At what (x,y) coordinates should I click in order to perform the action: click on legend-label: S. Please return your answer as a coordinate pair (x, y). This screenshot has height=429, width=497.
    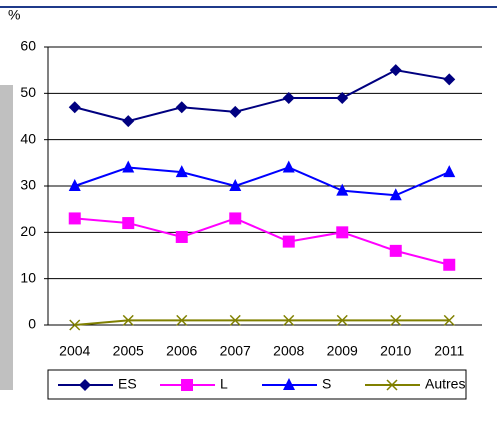
    Looking at the image, I should click on (326, 384).